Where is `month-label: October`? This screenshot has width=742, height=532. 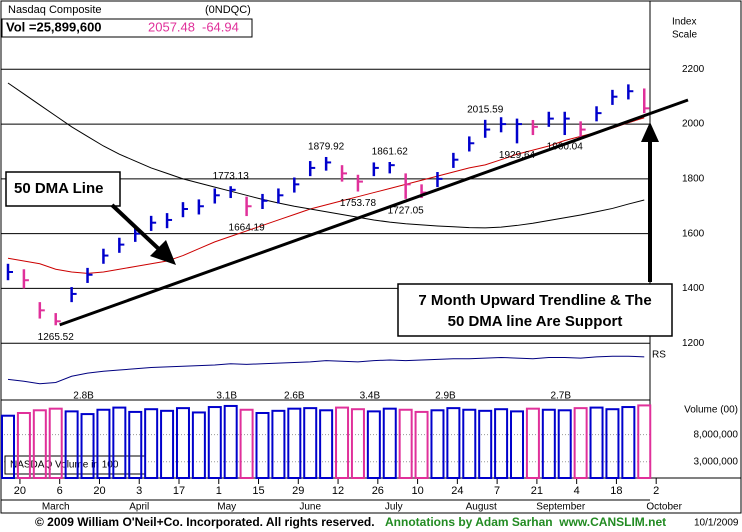
month-label: October is located at coordinates (664, 507).